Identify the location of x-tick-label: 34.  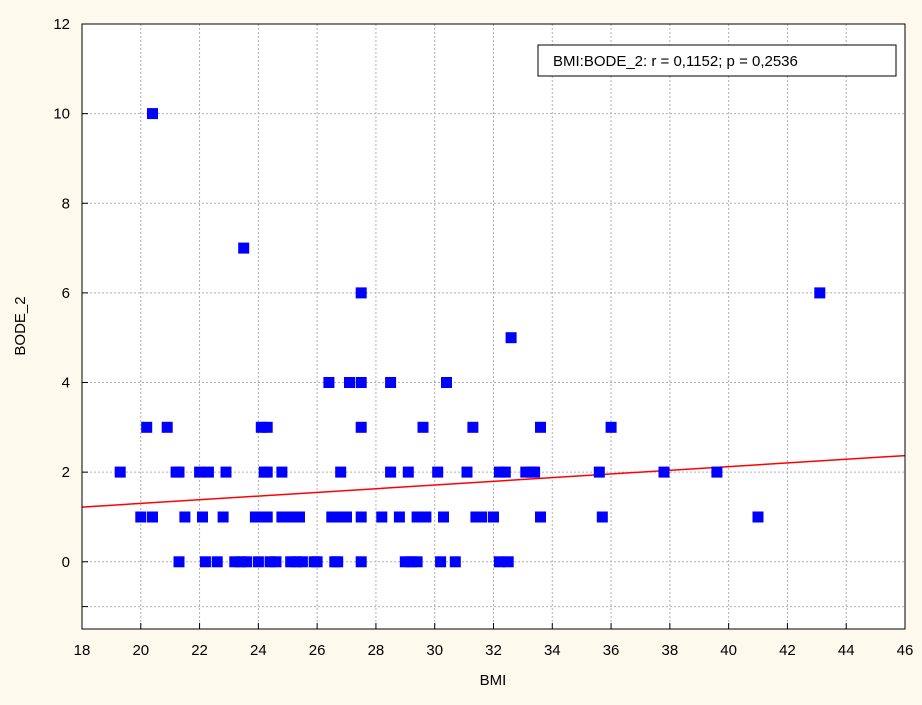
(552, 650).